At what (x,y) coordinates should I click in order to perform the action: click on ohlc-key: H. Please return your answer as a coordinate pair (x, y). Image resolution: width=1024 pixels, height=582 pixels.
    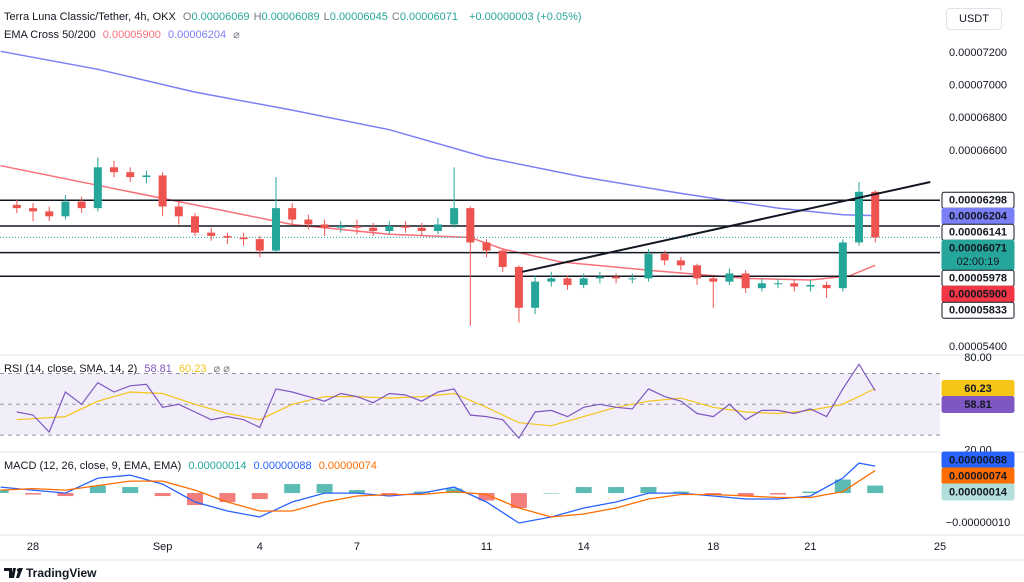
    Looking at the image, I should click on (257, 17).